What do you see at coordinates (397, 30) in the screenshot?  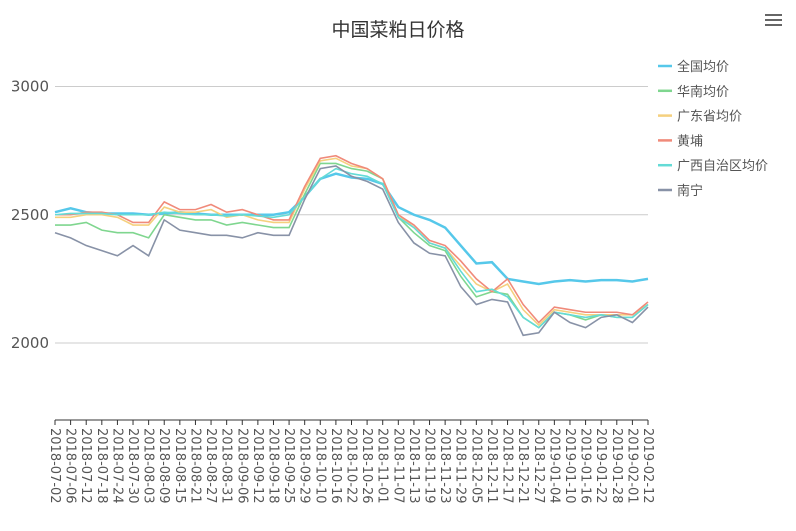 I see `chart-title: 中国菜粕日价格` at bounding box center [397, 30].